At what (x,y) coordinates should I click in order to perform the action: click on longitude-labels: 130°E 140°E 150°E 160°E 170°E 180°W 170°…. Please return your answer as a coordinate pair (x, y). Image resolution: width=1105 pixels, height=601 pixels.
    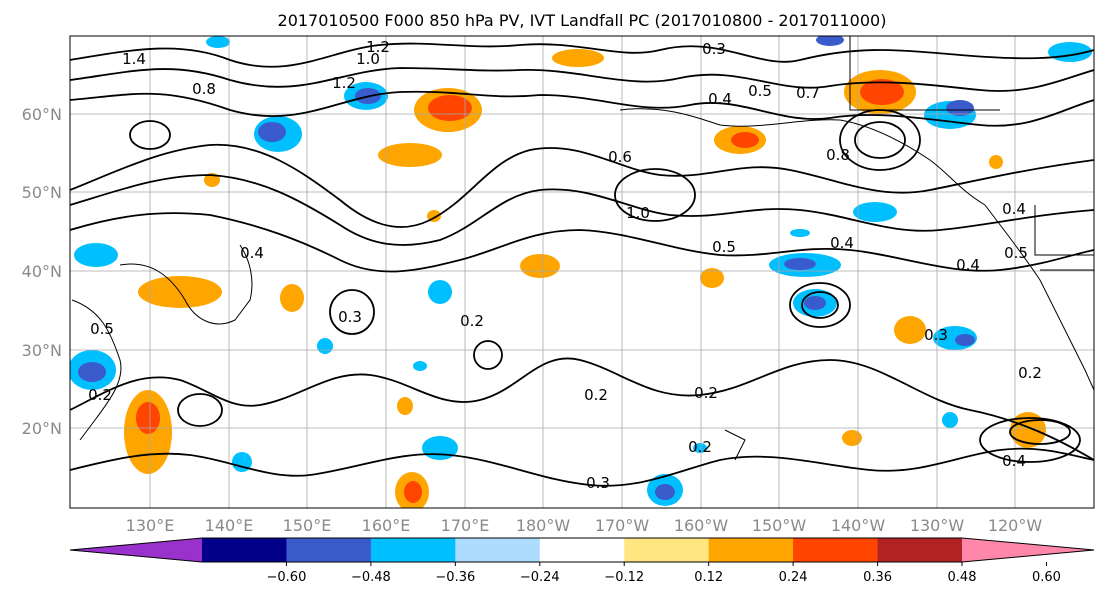
    Looking at the image, I should click on (584, 525).